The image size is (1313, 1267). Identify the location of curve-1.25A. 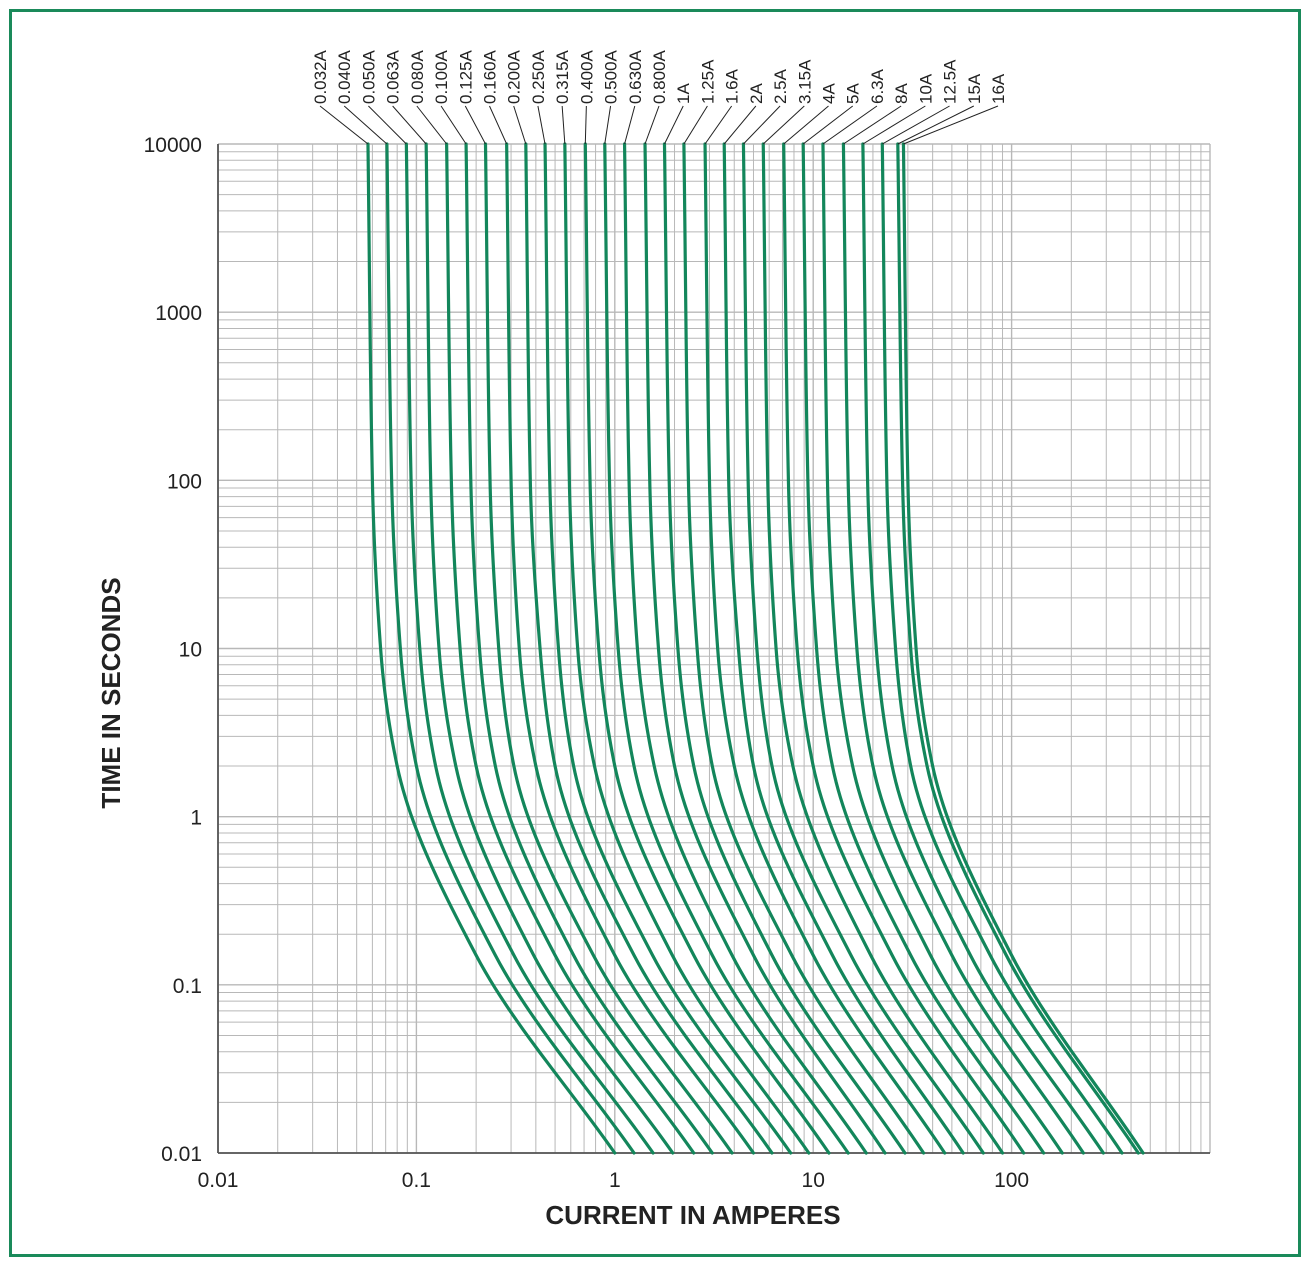
(804, 648).